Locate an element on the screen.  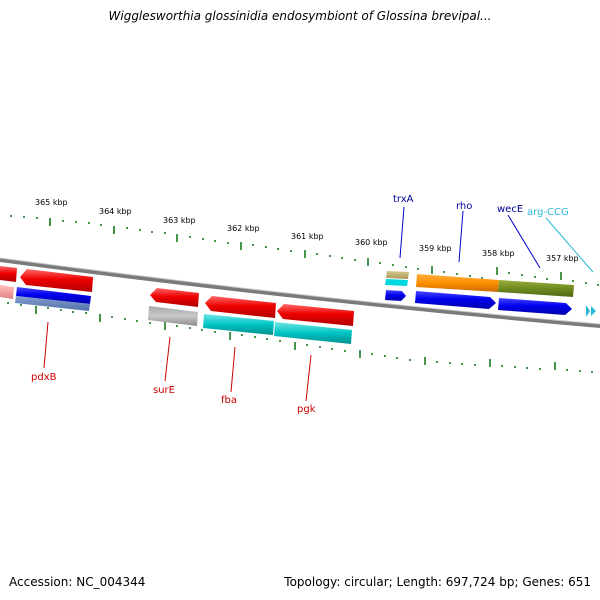
tick-label: 360 kbp is located at coordinates (371, 242).